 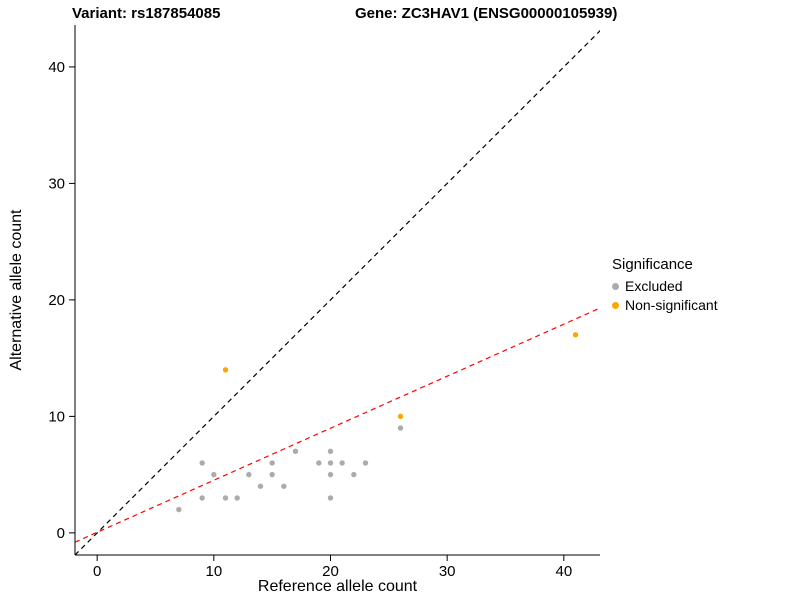 What do you see at coordinates (97, 571) in the screenshot?
I see `x-tick-label: 0` at bounding box center [97, 571].